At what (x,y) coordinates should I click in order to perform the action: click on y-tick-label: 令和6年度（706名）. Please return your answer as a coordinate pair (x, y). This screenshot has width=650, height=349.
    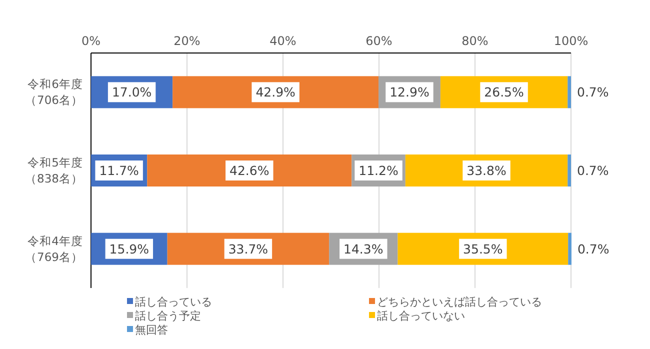
    Looking at the image, I should click on (54, 92).